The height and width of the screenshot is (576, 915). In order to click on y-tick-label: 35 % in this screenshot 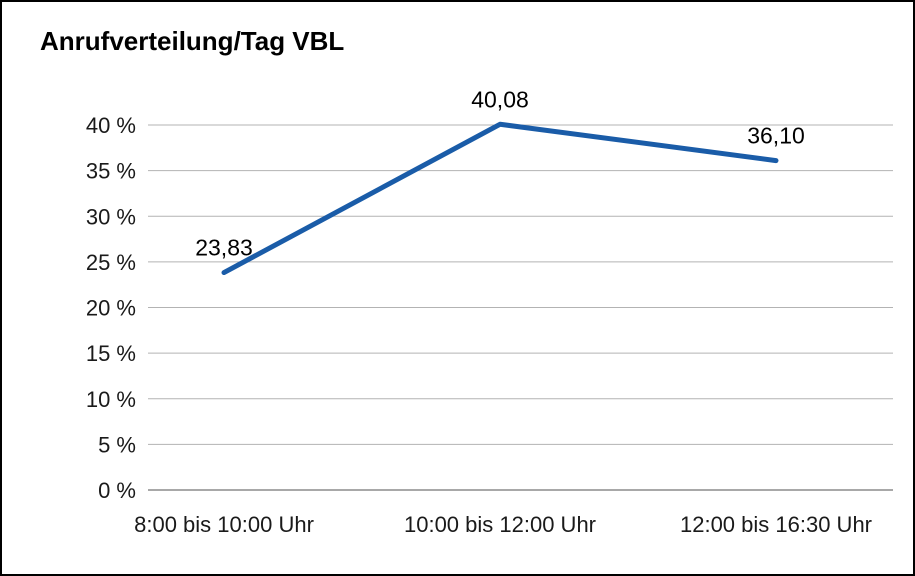, I will do `click(111, 171)`.